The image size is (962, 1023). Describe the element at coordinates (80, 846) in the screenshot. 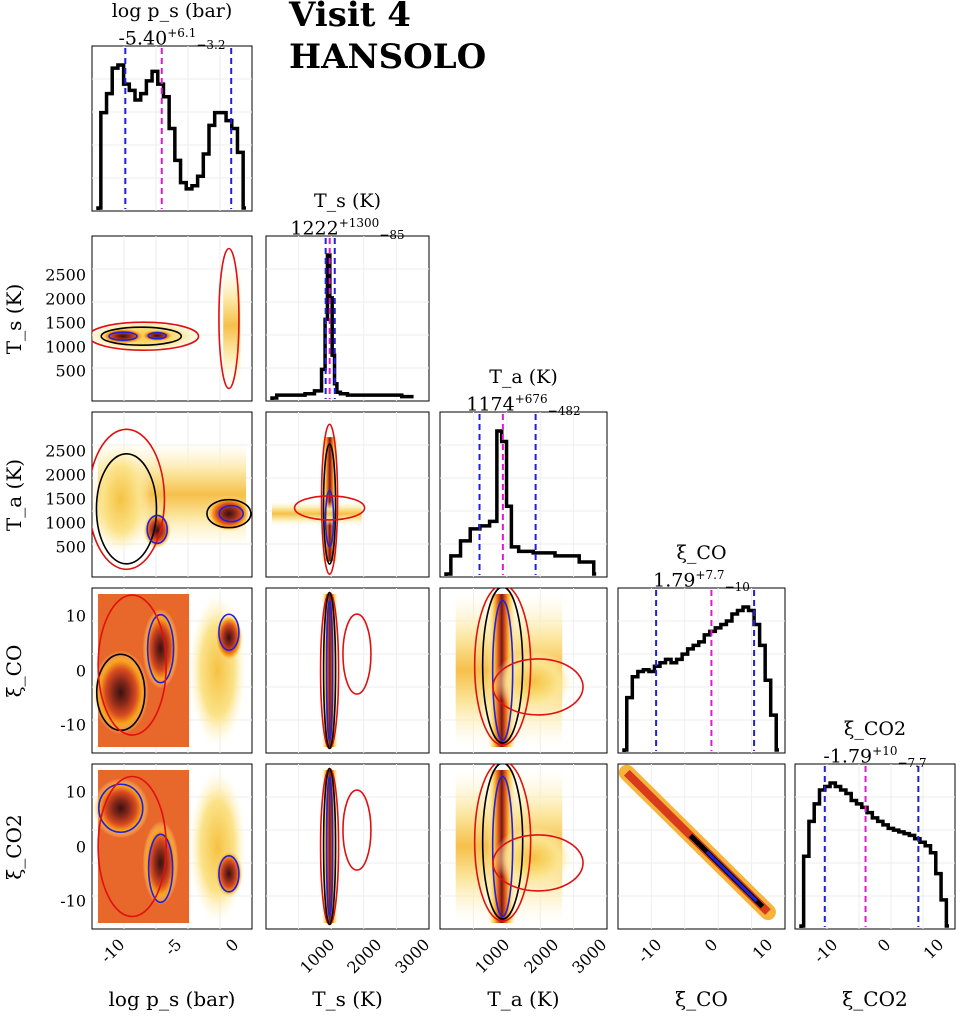

I see `ytick-xiCO2: 0` at that location.